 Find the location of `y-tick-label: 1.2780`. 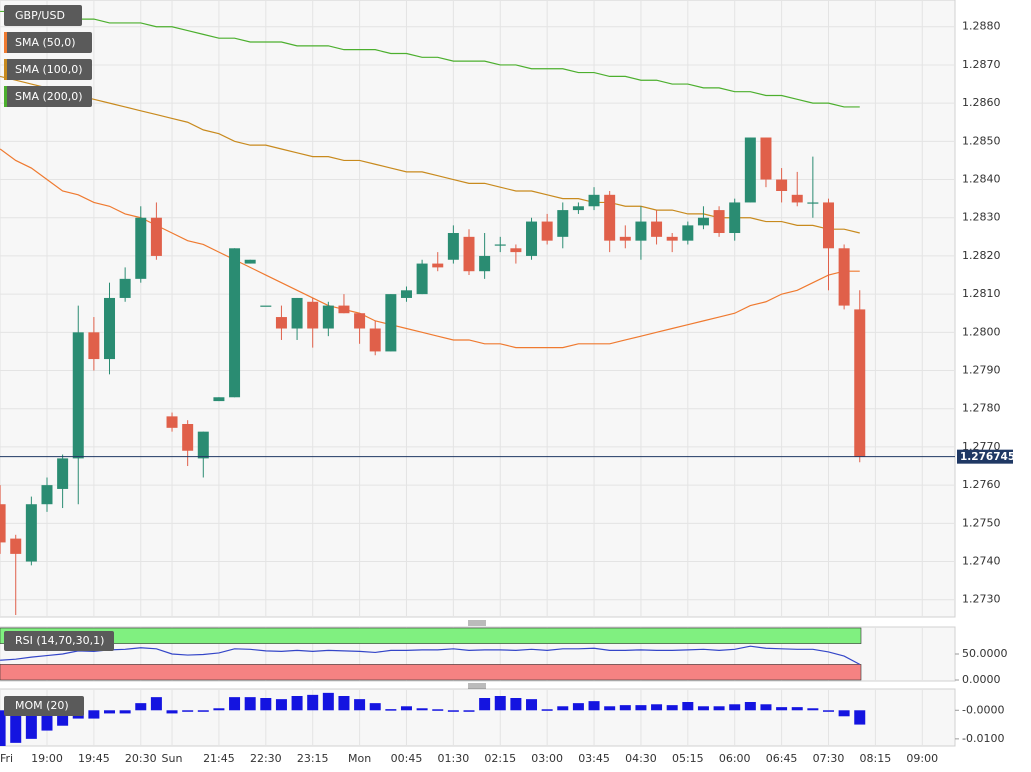

y-tick-label: 1.2780 is located at coordinates (981, 408).